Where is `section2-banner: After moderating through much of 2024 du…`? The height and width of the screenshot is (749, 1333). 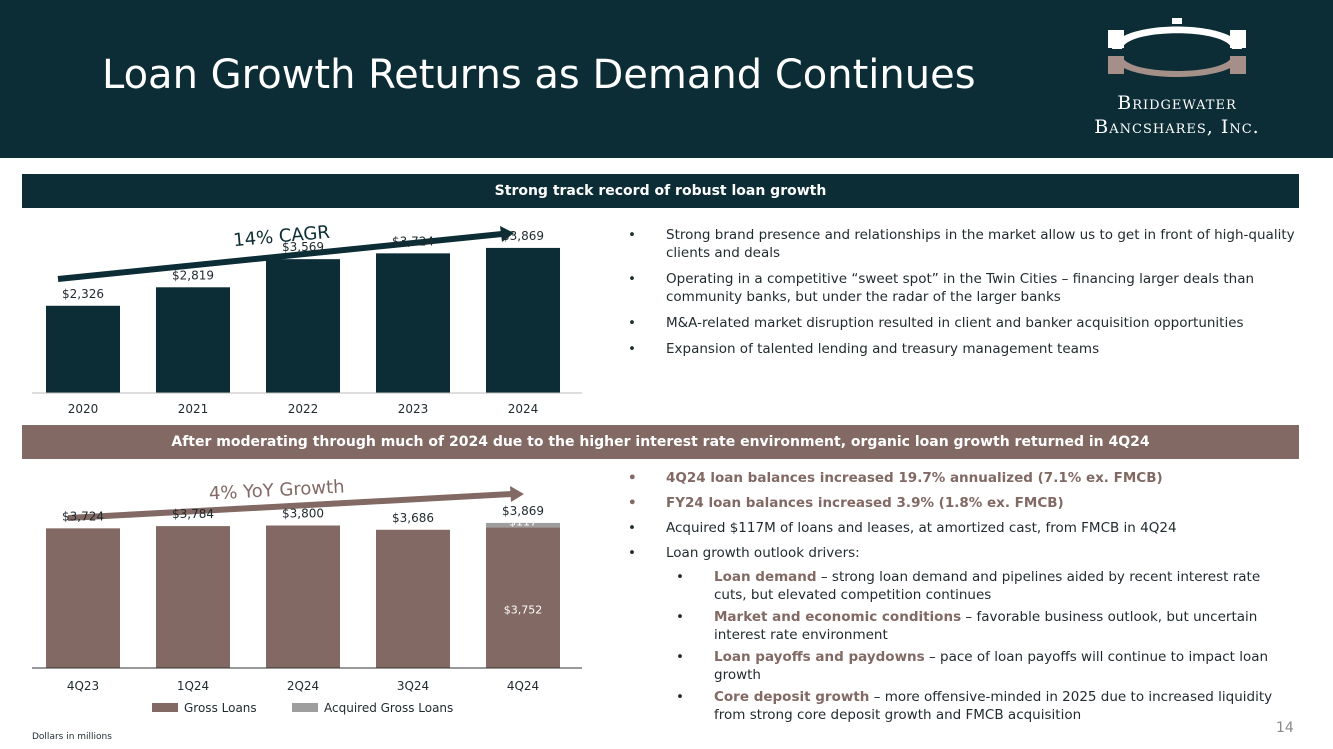 section2-banner: After moderating through much of 2024 du… is located at coordinates (660, 442).